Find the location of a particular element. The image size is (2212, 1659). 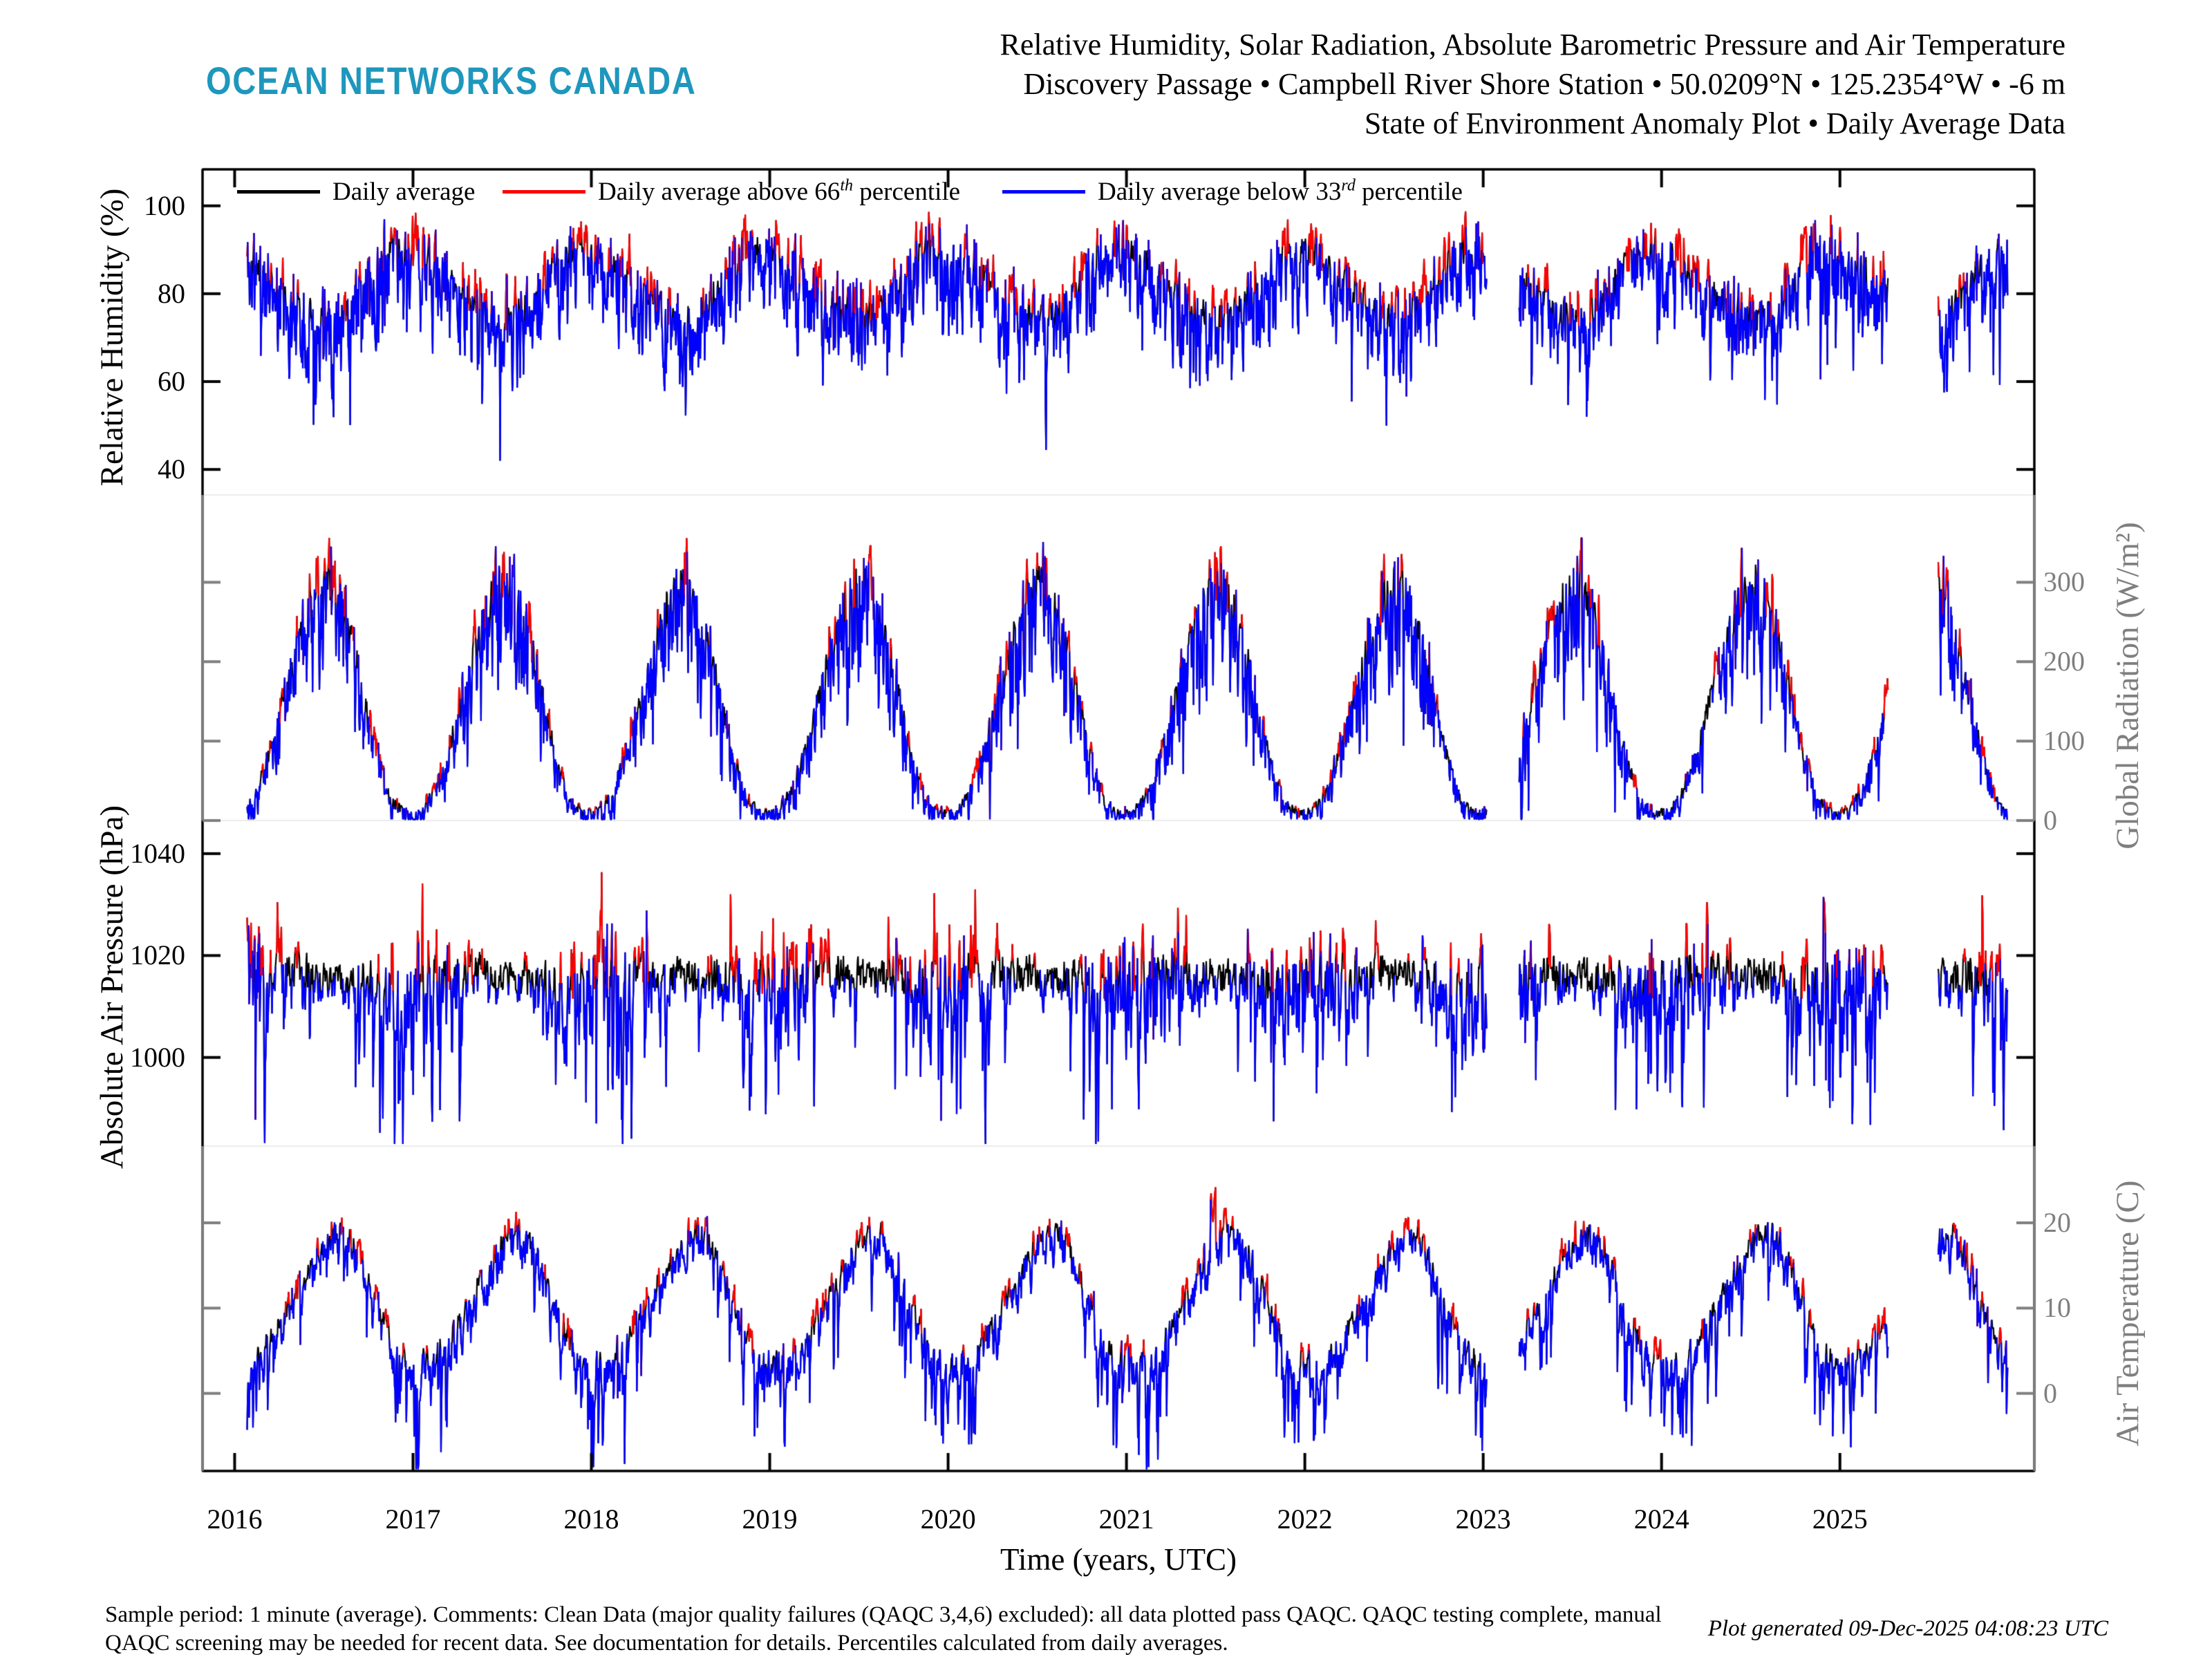

x-tick-year-2019: 2019 is located at coordinates (770, 1519).